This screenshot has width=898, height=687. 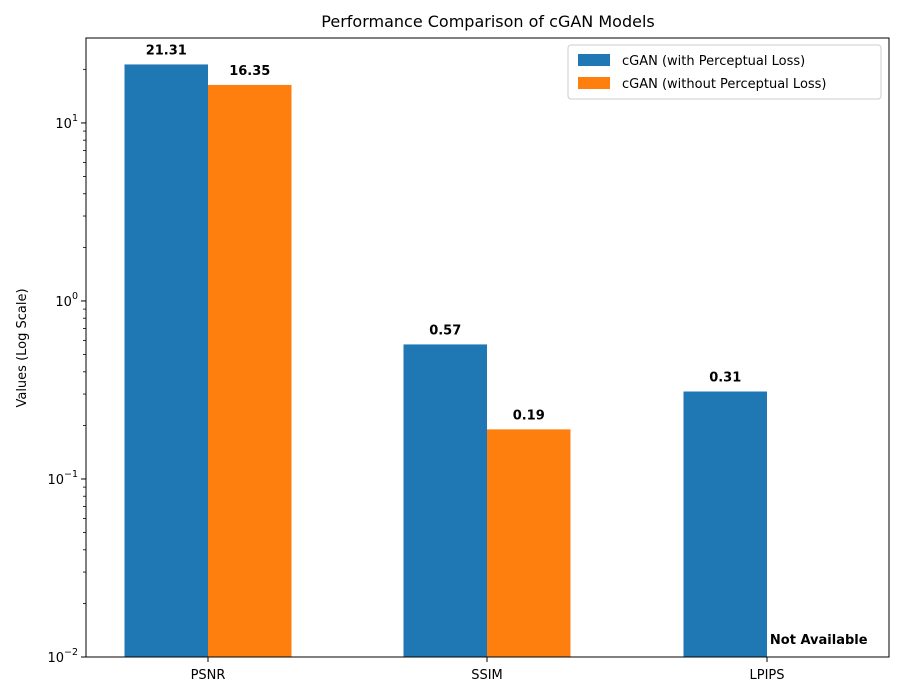 What do you see at coordinates (62, 478) in the screenshot?
I see `y-tick-label-1: 10⁻¹` at bounding box center [62, 478].